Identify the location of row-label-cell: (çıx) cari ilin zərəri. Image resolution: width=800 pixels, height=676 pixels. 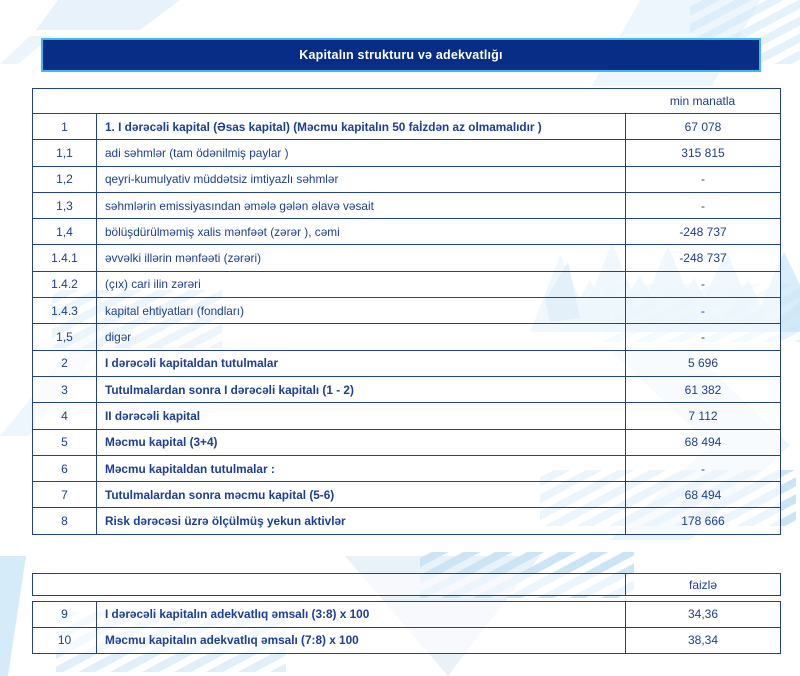
(153, 284).